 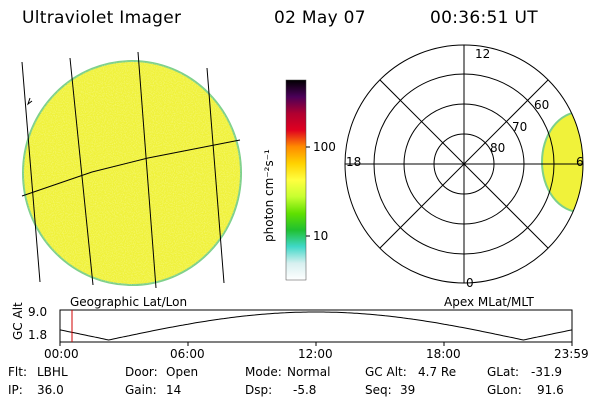 What do you see at coordinates (305, 390) in the screenshot?
I see `dsp-value: -5.8` at bounding box center [305, 390].